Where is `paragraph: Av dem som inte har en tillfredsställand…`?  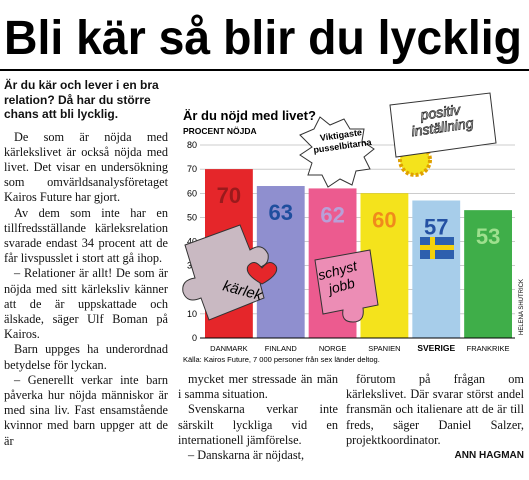 paragraph: Av dem som inte har en tillfredsställand… is located at coordinates (86, 235).